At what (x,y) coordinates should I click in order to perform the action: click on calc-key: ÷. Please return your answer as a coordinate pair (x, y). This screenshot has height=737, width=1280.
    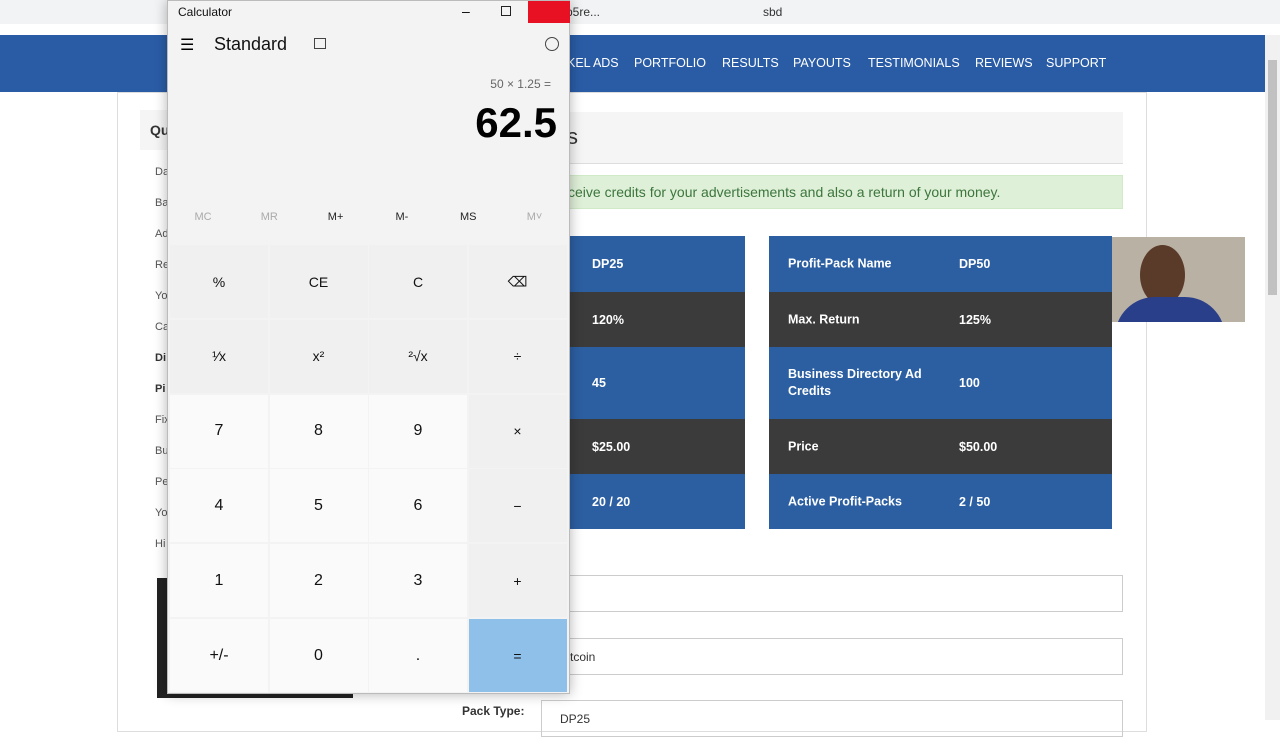
    Looking at the image, I should click on (517, 356).